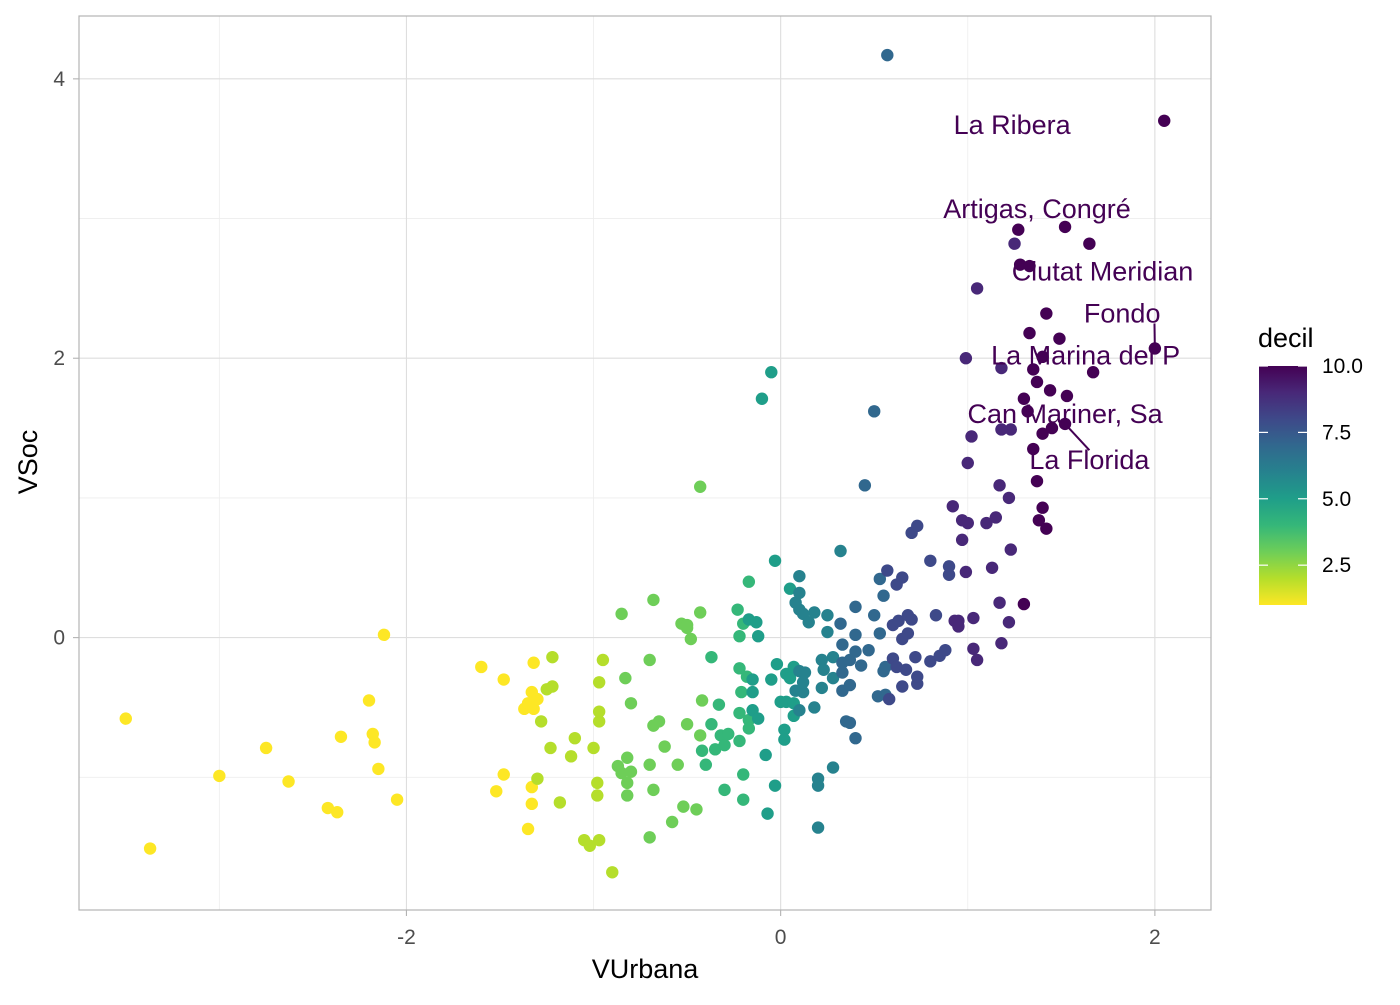 Image resolution: width=1400 pixels, height=1005 pixels. Describe the element at coordinates (406, 937) in the screenshot. I see `x-tick-label: -2` at that location.